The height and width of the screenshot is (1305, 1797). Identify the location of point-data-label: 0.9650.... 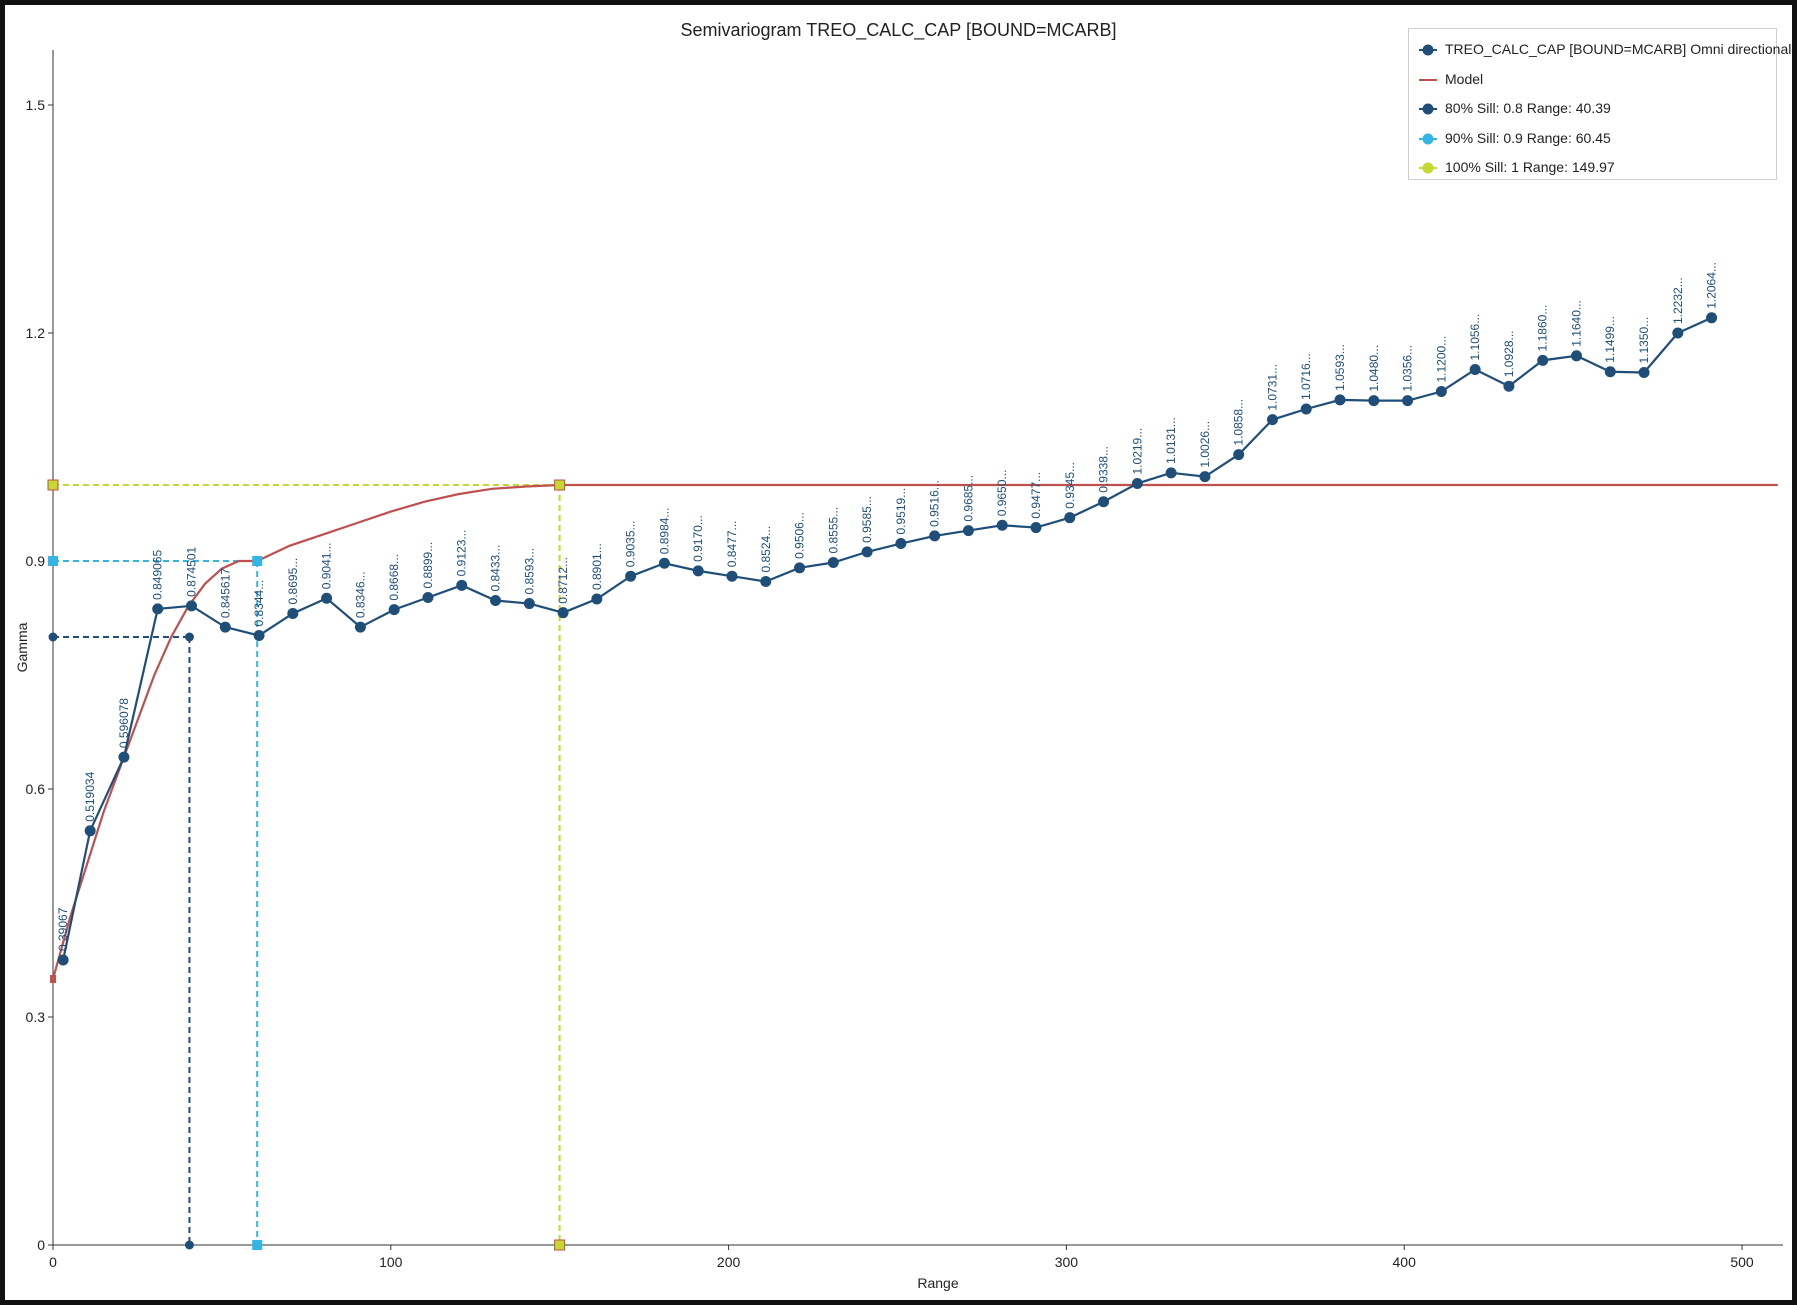
(1002, 493).